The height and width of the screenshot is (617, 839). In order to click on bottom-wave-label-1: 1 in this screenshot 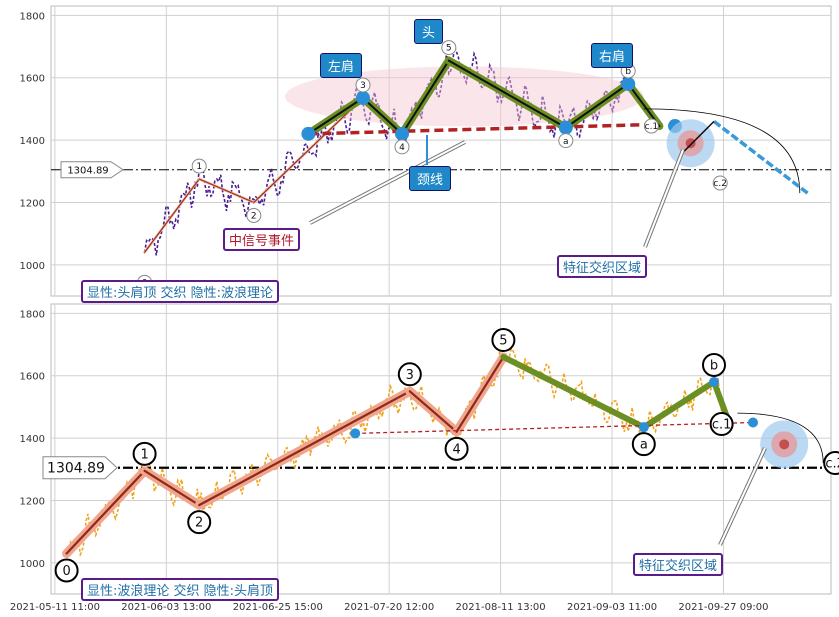, I will do `click(144, 454)`.